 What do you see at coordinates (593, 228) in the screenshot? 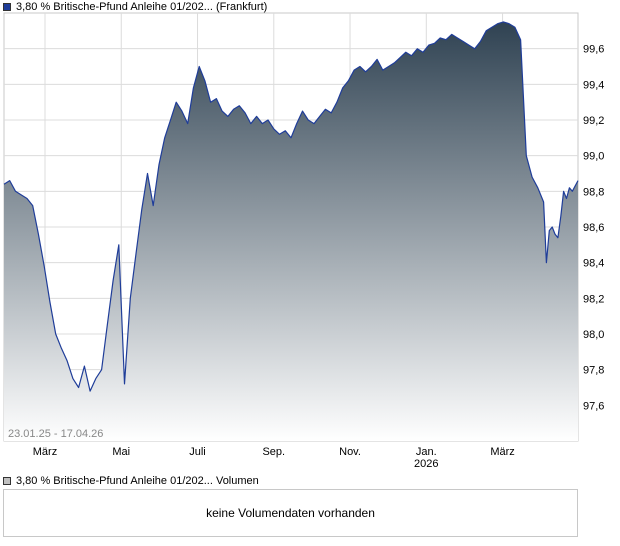
I see `y-tick-label: 98,6` at bounding box center [593, 228].